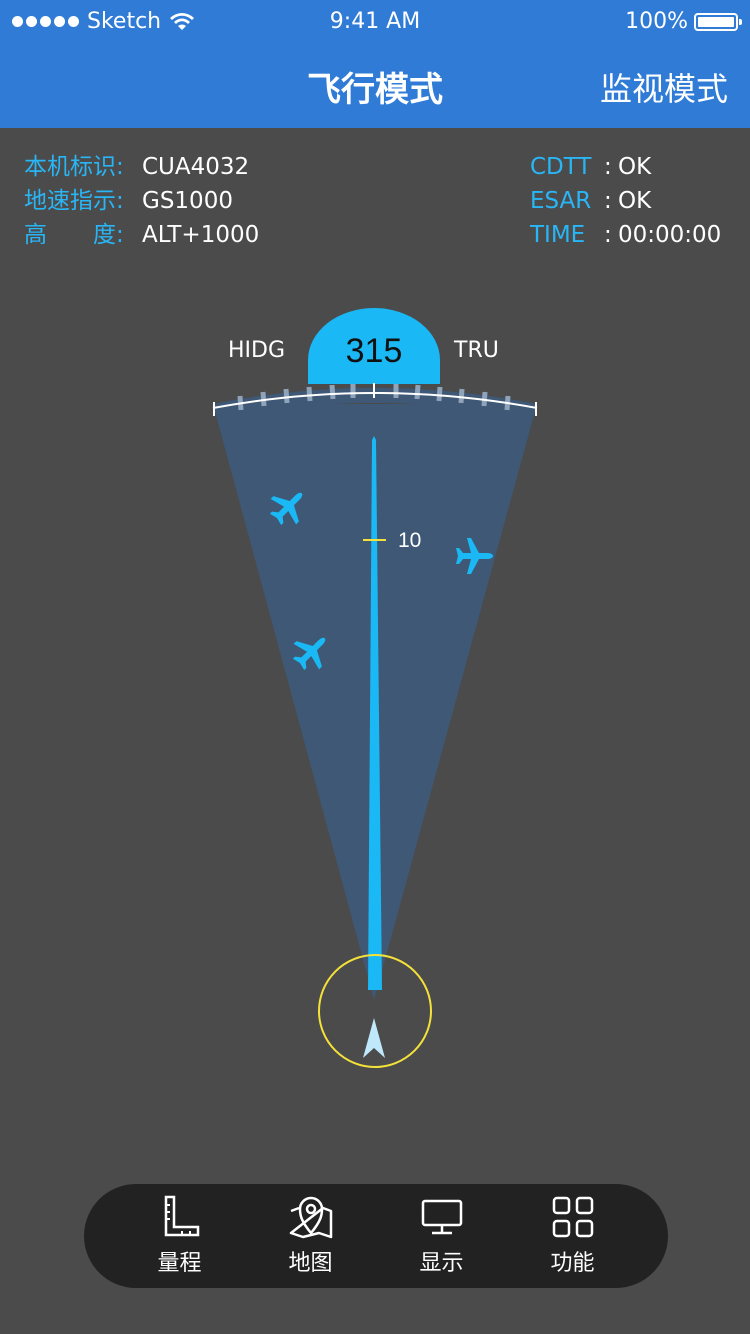  What do you see at coordinates (375, 713) in the screenshot?
I see `heading-needle` at bounding box center [375, 713].